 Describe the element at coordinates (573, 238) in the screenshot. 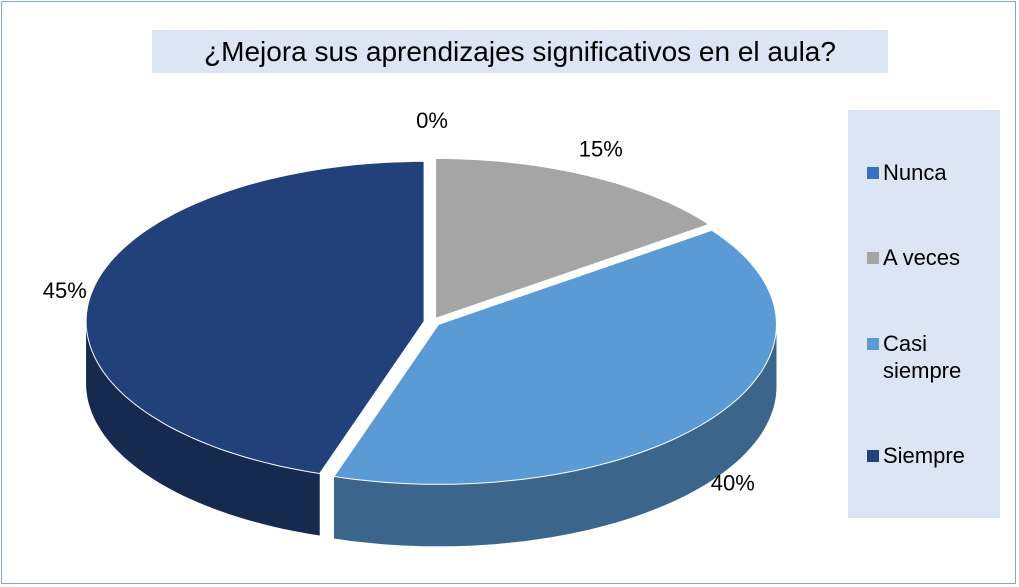

I see `slice` at that location.